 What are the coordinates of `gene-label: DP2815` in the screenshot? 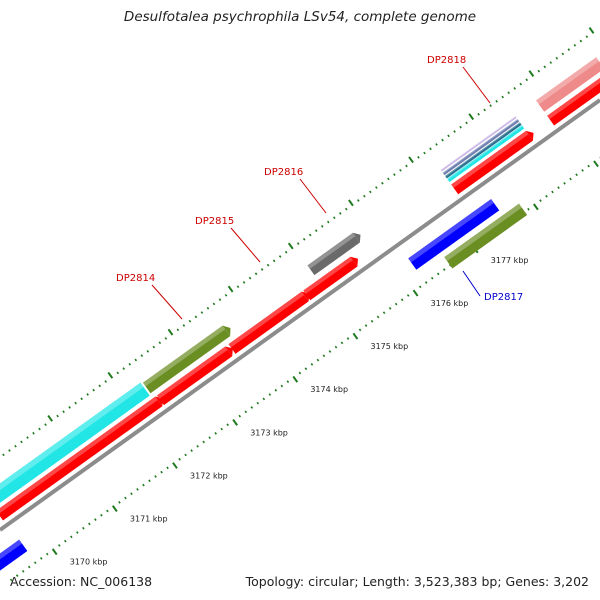 It's located at (214, 221).